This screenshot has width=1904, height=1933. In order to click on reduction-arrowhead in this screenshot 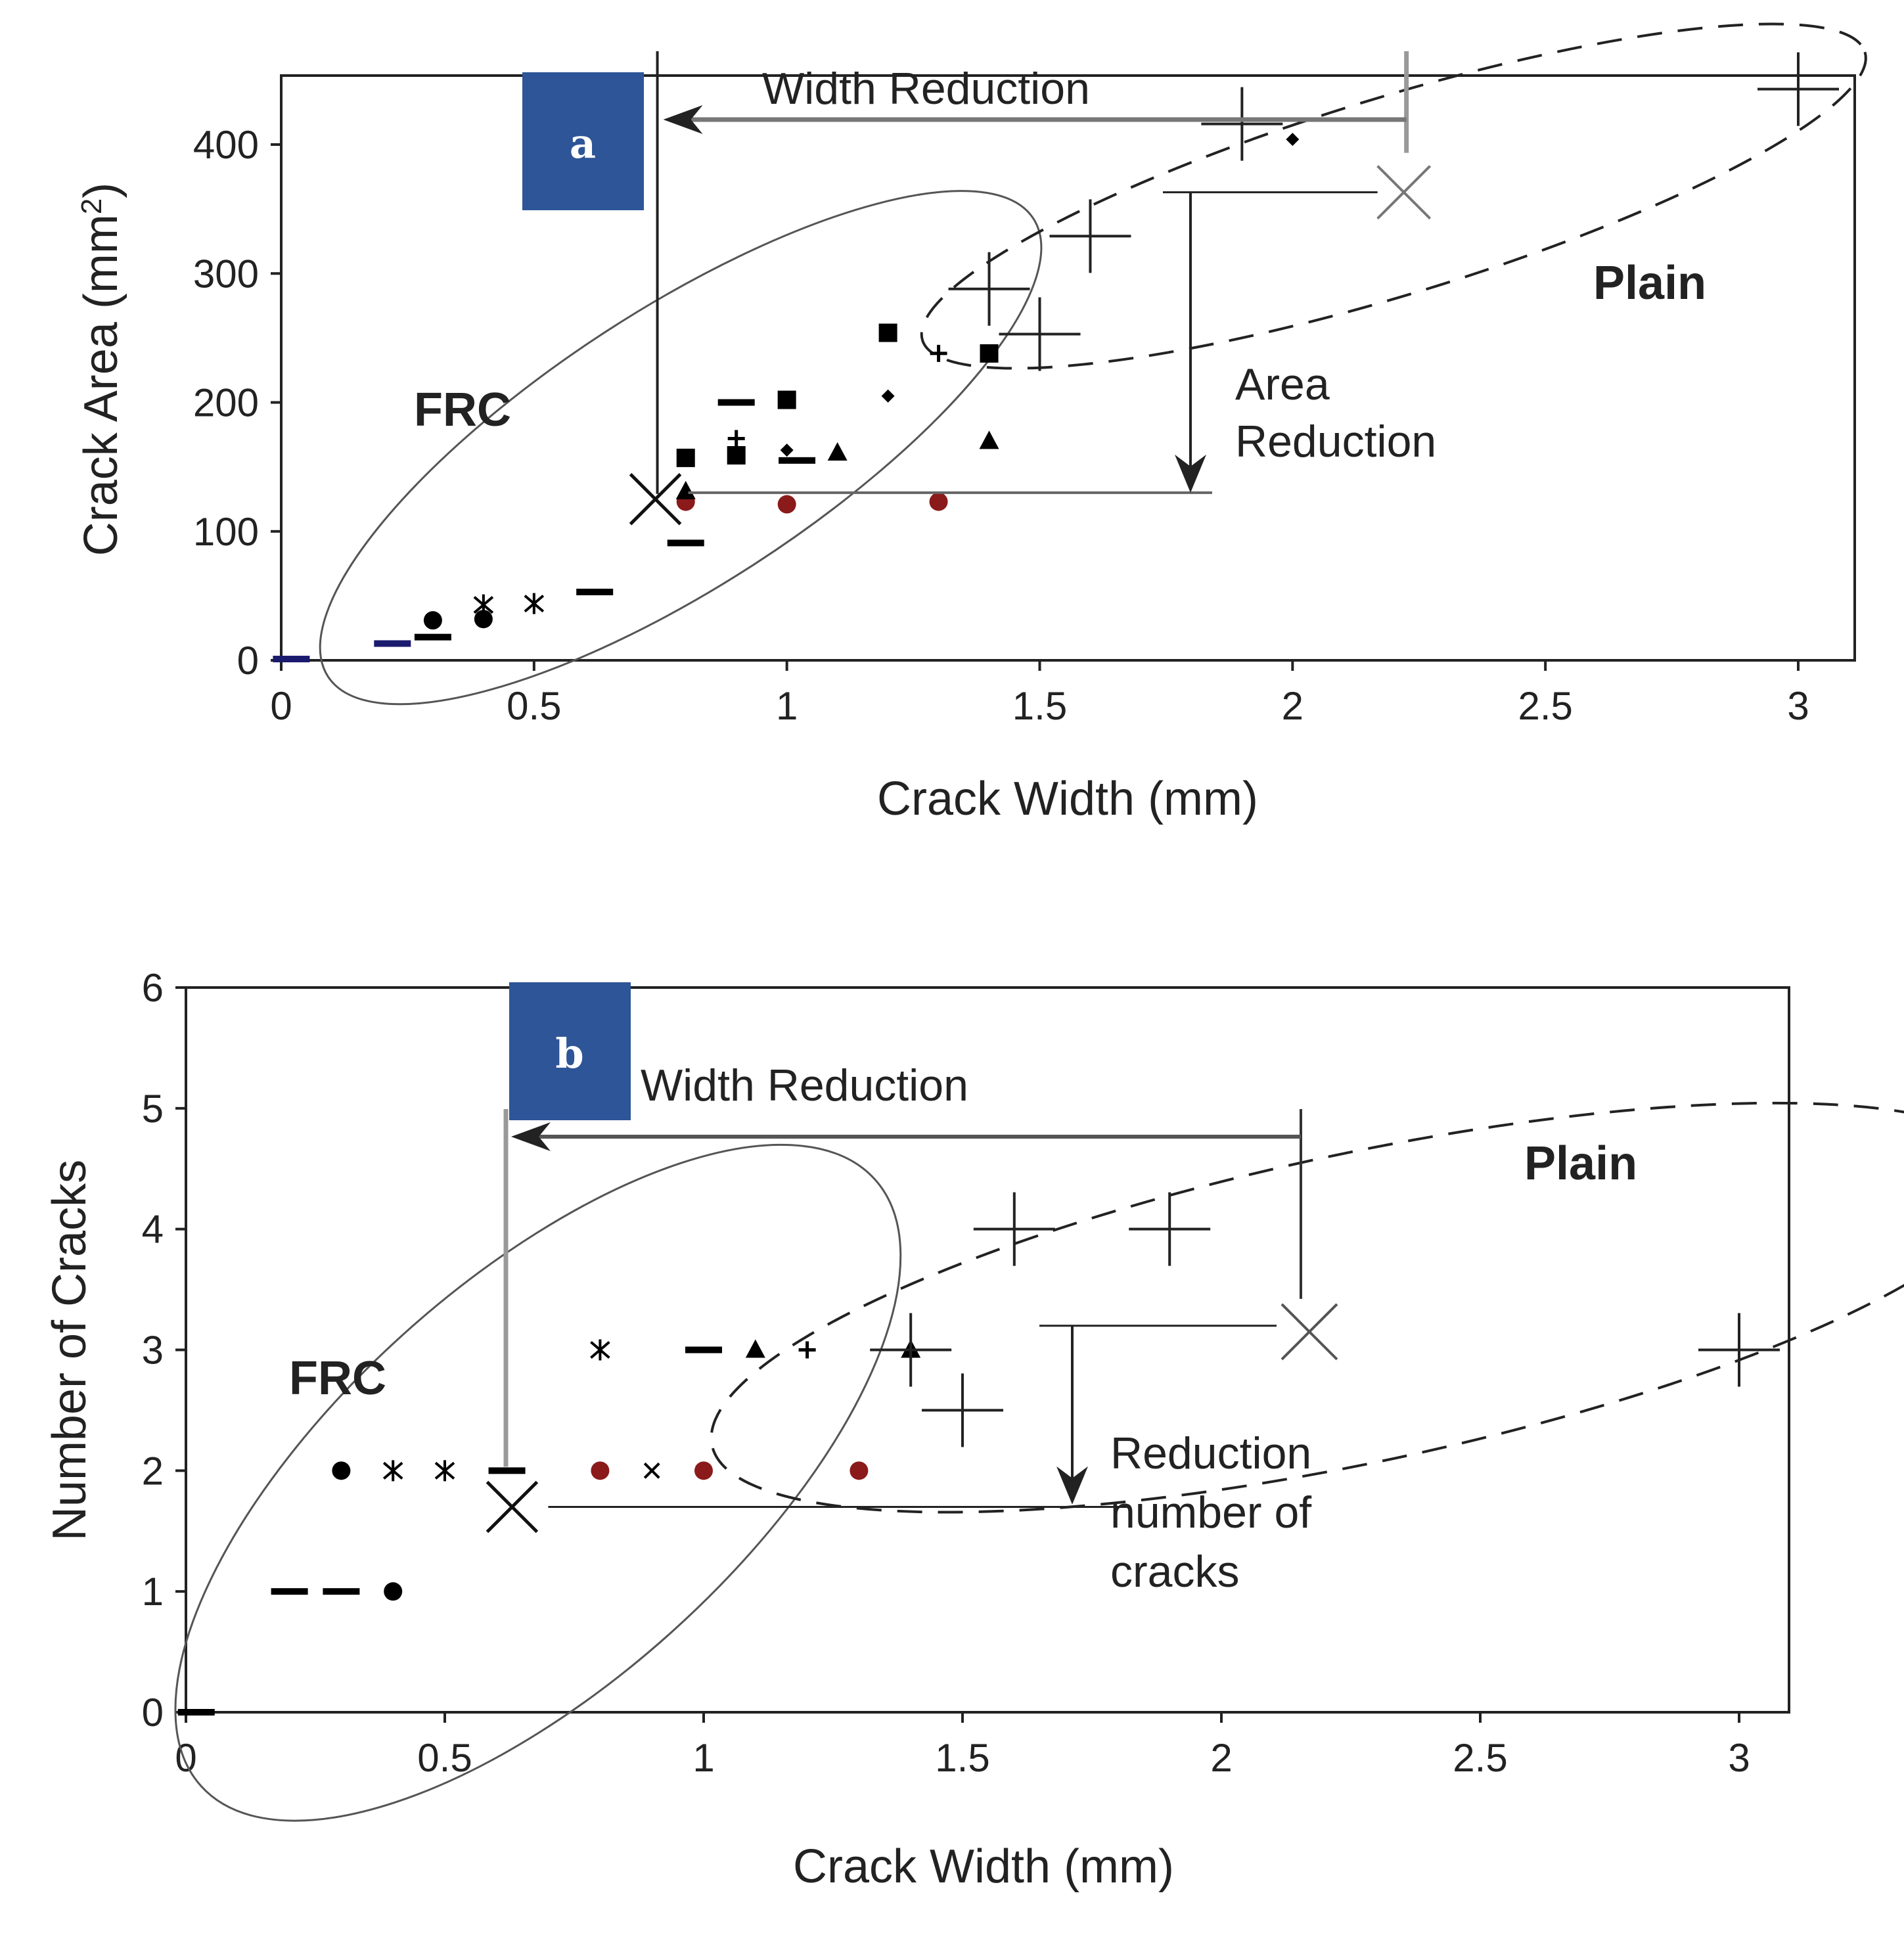, I will do `click(1072, 1486)`.